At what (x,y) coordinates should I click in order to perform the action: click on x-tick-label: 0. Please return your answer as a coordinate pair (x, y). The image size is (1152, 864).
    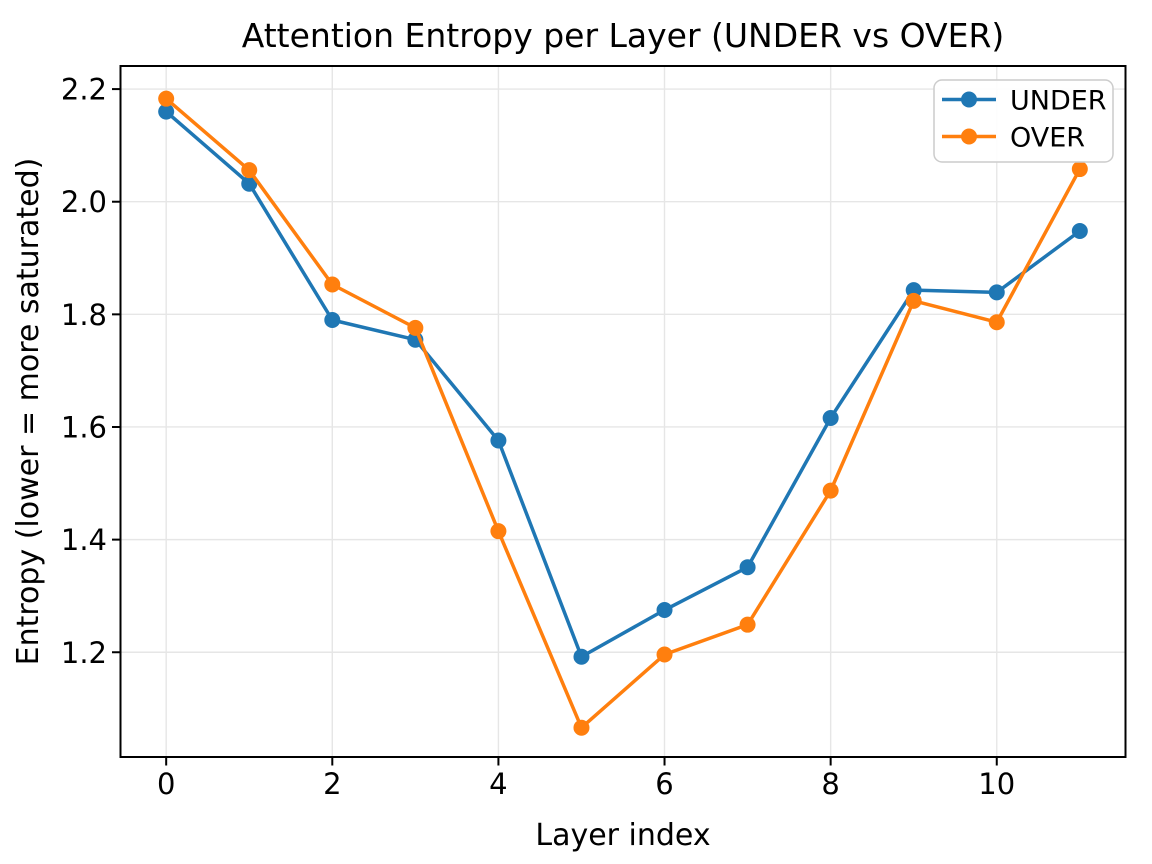
    Looking at the image, I should click on (166, 784).